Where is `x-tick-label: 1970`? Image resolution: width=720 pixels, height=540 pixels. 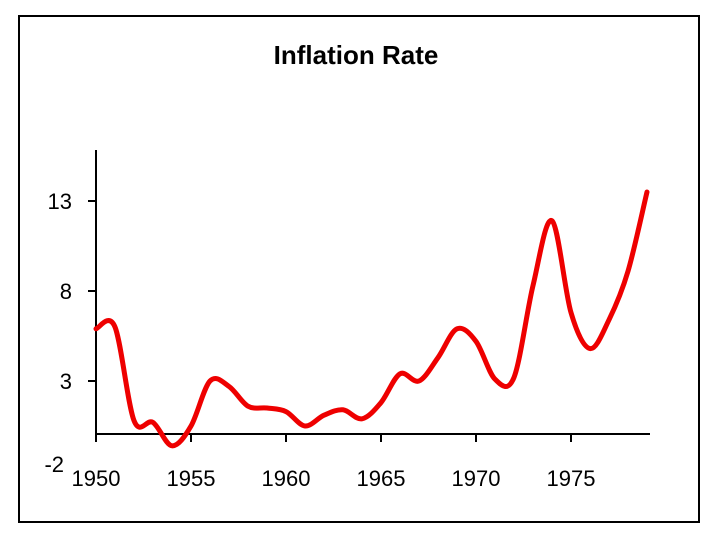
x-tick-label: 1970 is located at coordinates (476, 478).